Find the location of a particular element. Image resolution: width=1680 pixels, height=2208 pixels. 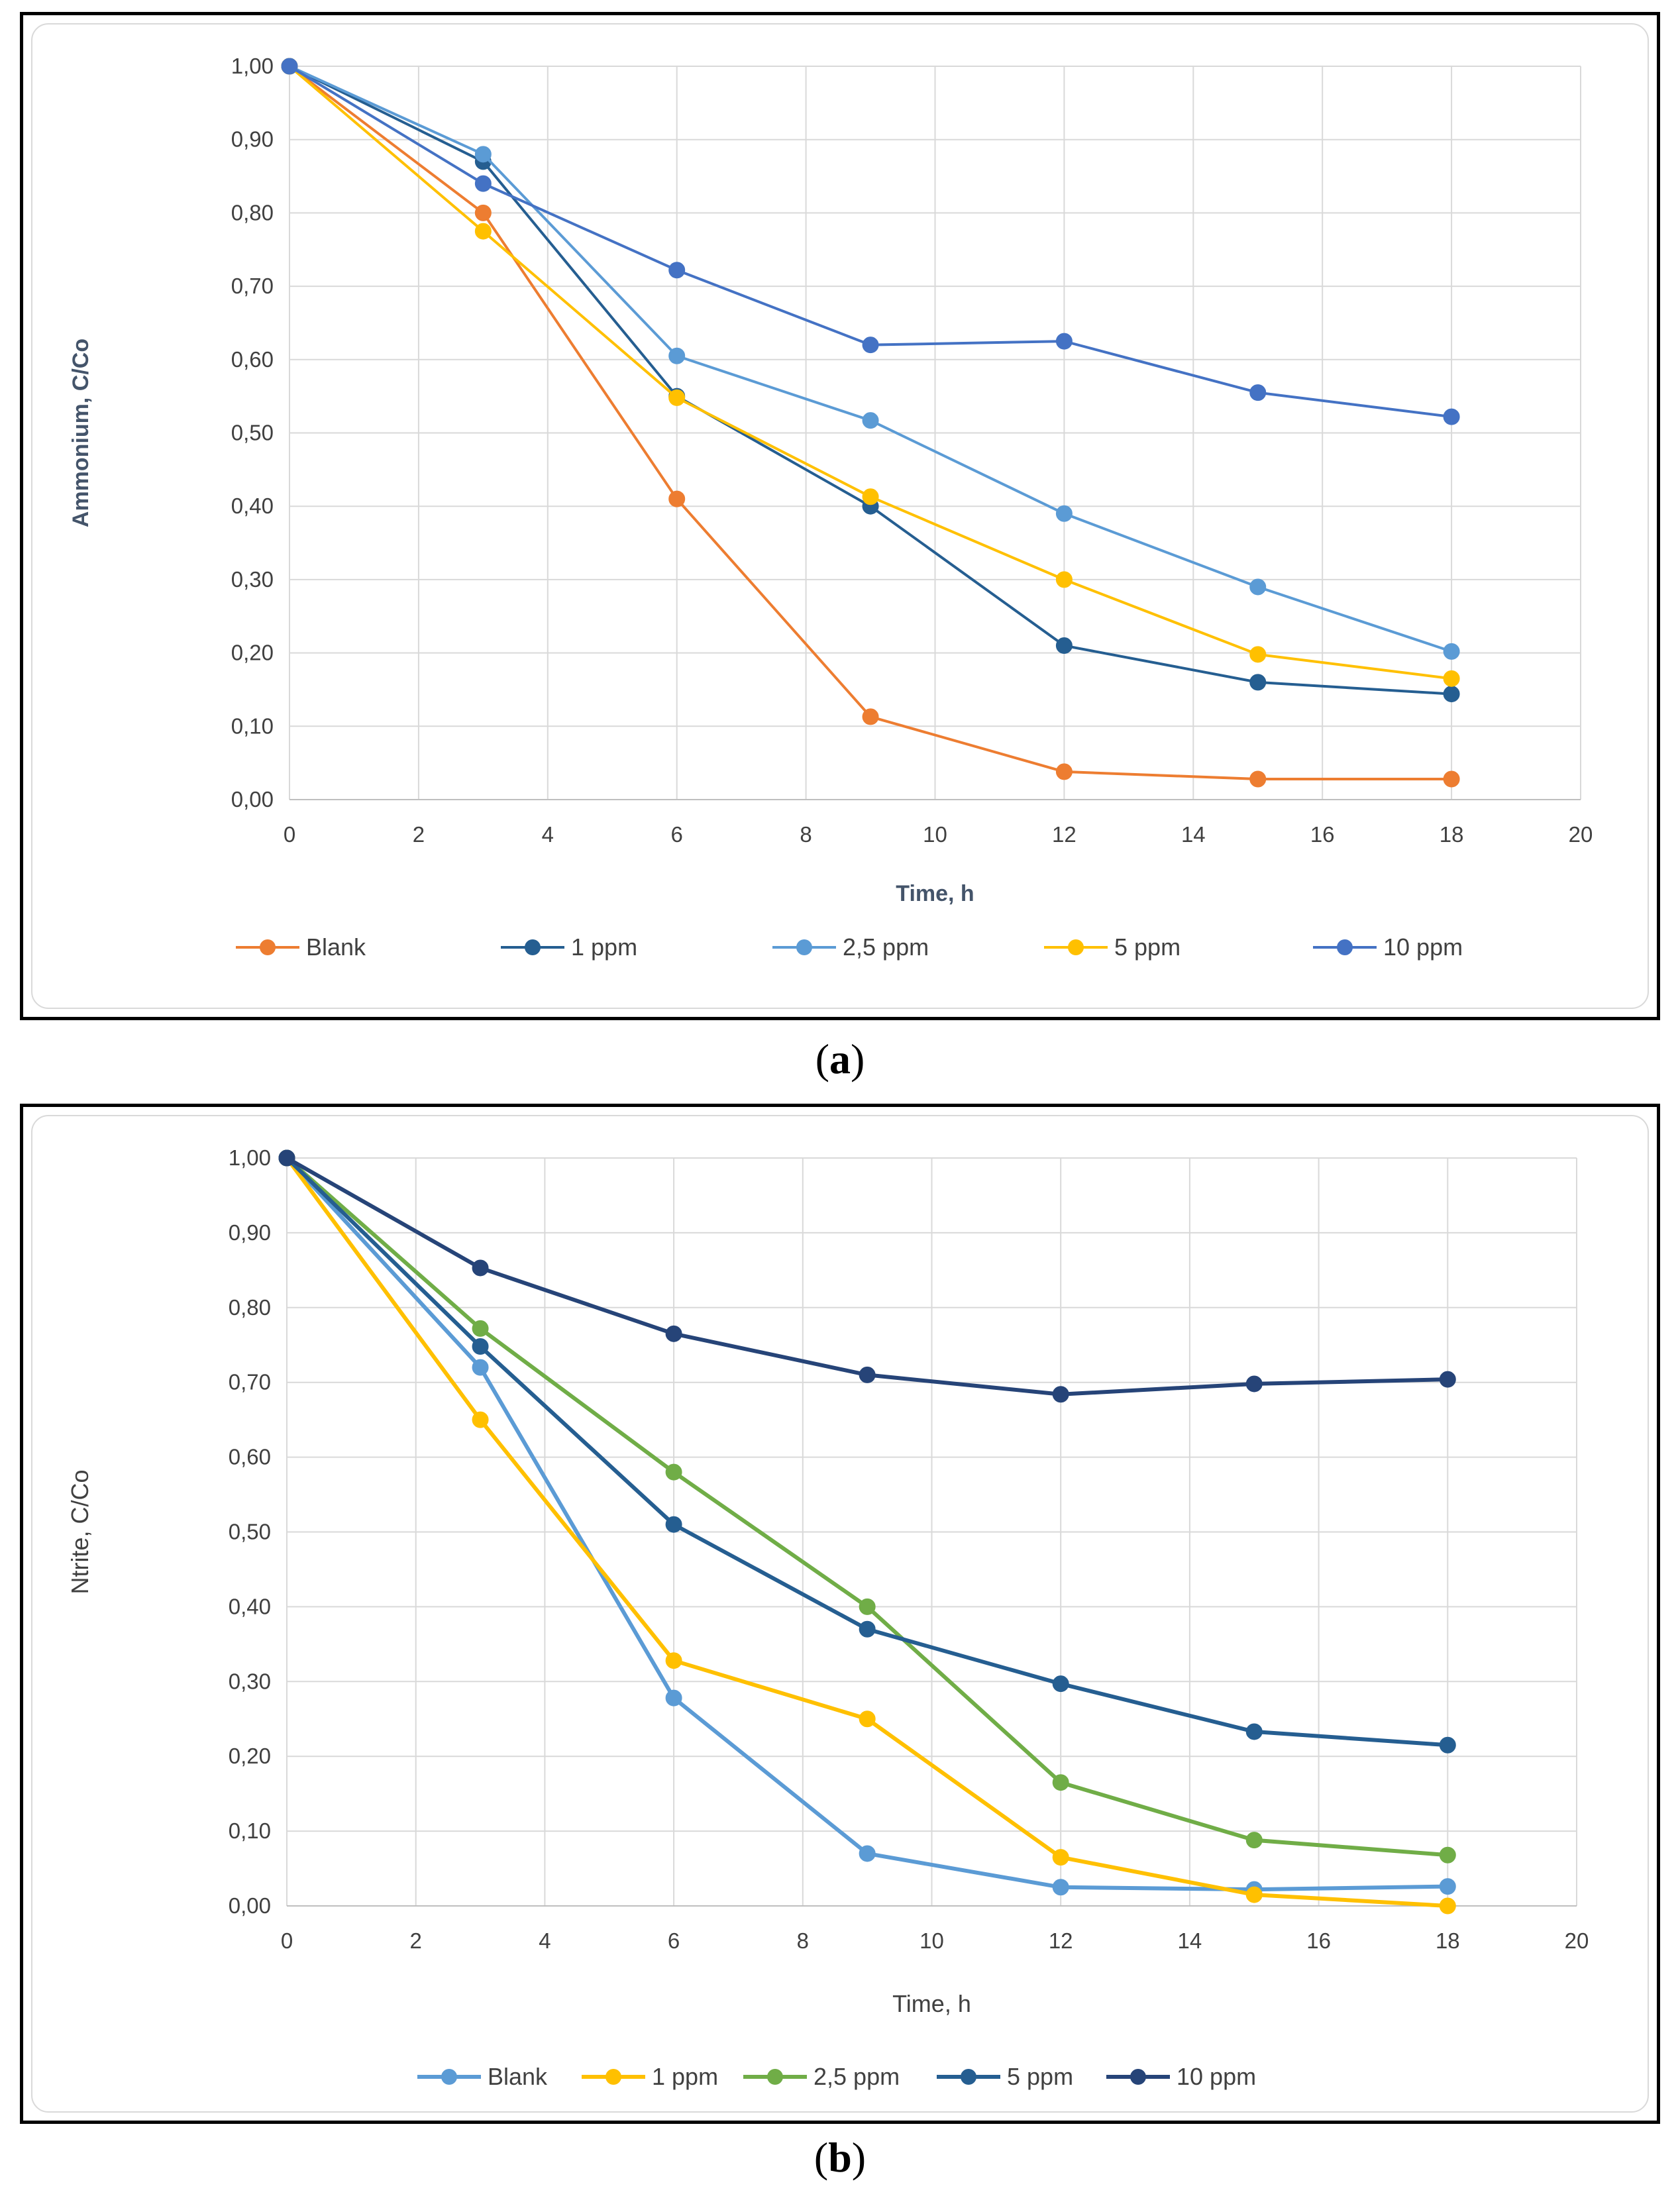

series-line is located at coordinates (867, 1276).